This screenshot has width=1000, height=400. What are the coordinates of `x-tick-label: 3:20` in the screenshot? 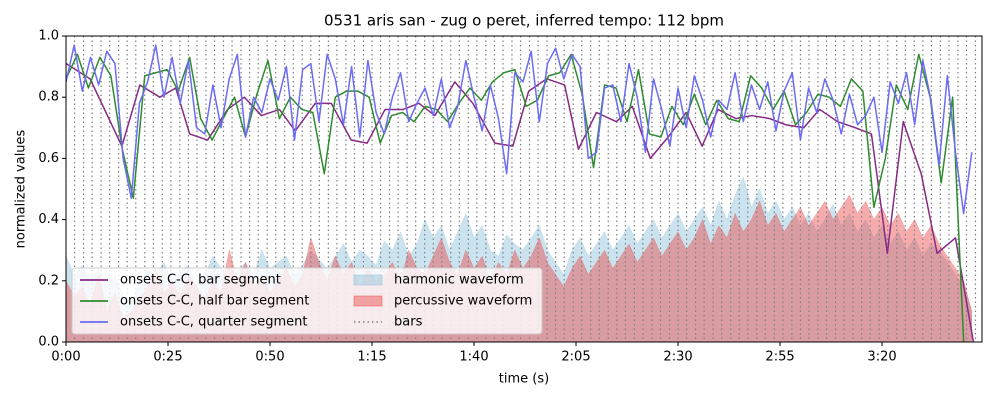 It's located at (881, 357).